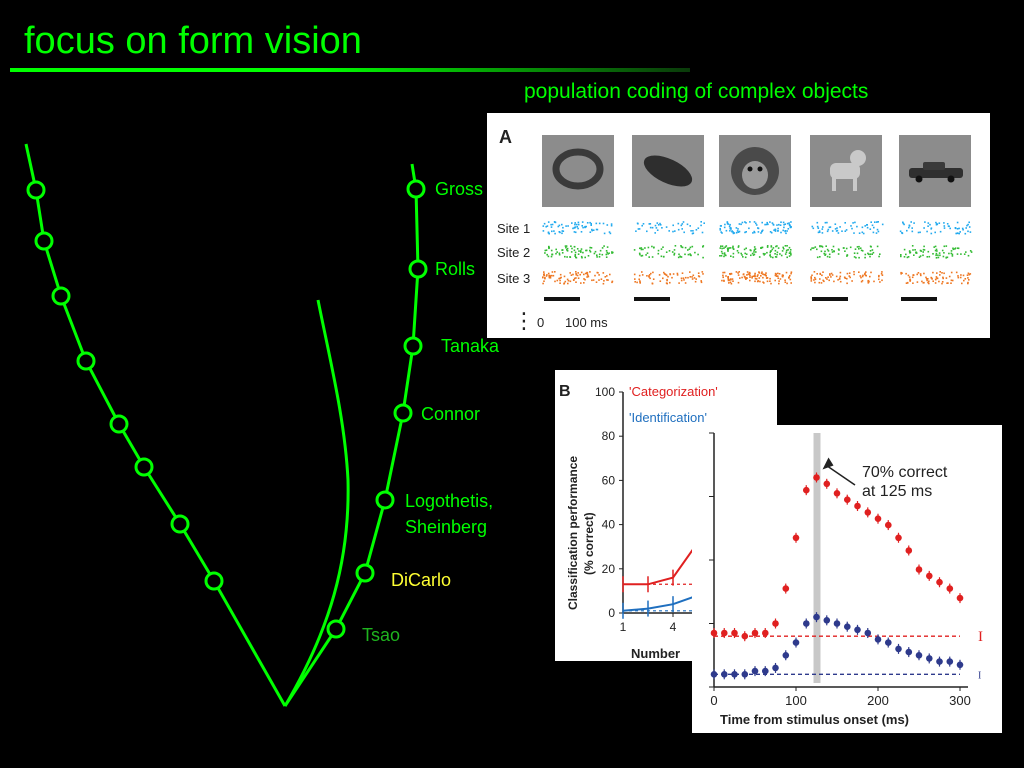 The image size is (1024, 768). What do you see at coordinates (459, 189) in the screenshot?
I see `label-gross: Gross` at bounding box center [459, 189].